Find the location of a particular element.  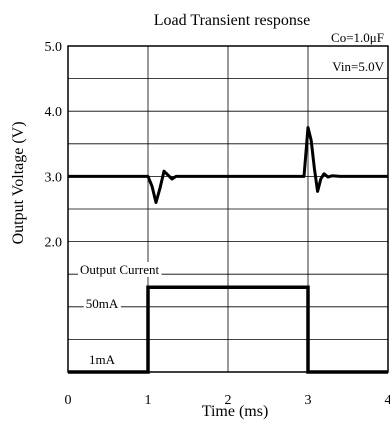

current-level-1ma: 1mA is located at coordinates (102, 359).